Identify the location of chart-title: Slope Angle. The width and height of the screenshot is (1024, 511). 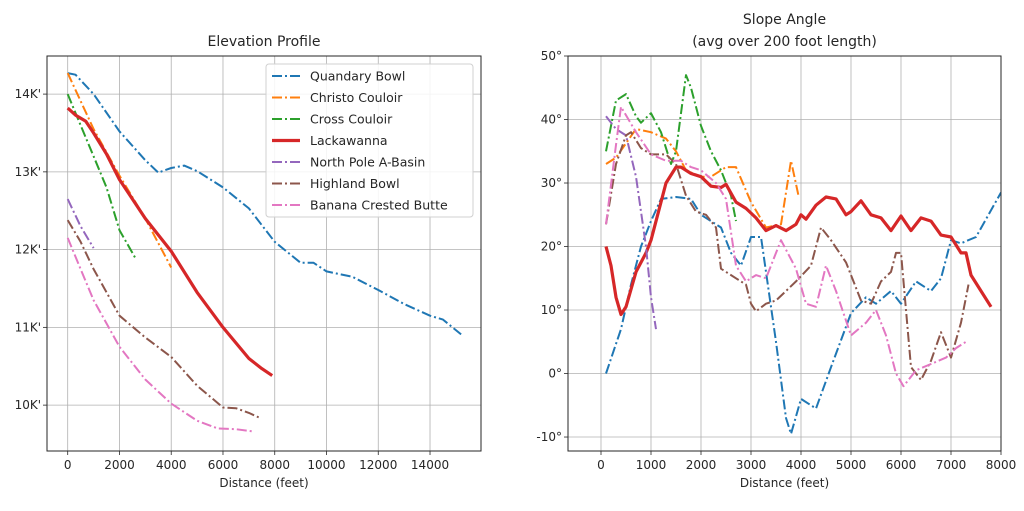
(784, 20).